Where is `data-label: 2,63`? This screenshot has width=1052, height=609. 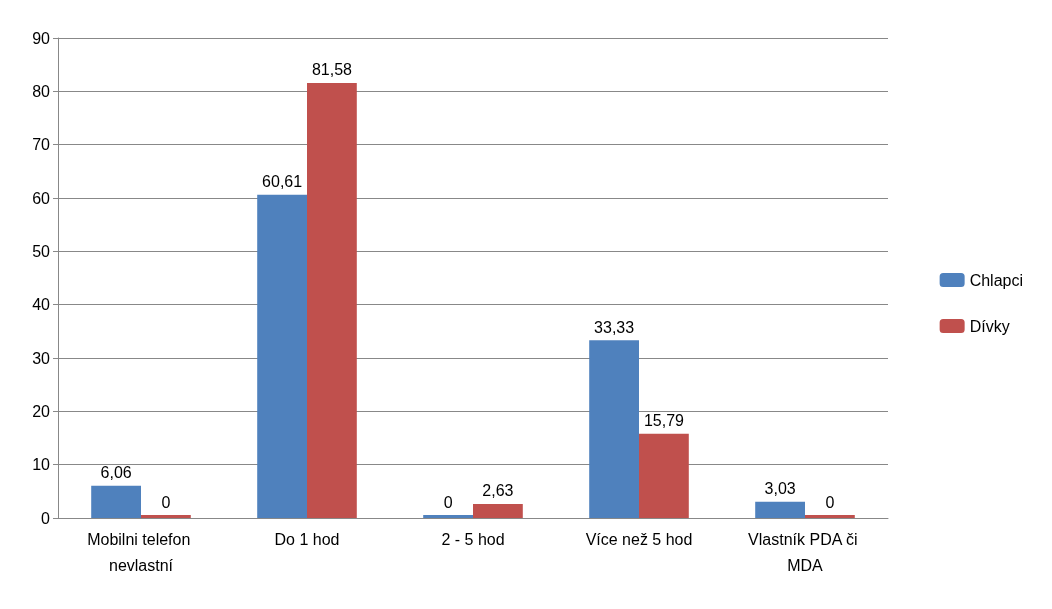 data-label: 2,63 is located at coordinates (498, 491).